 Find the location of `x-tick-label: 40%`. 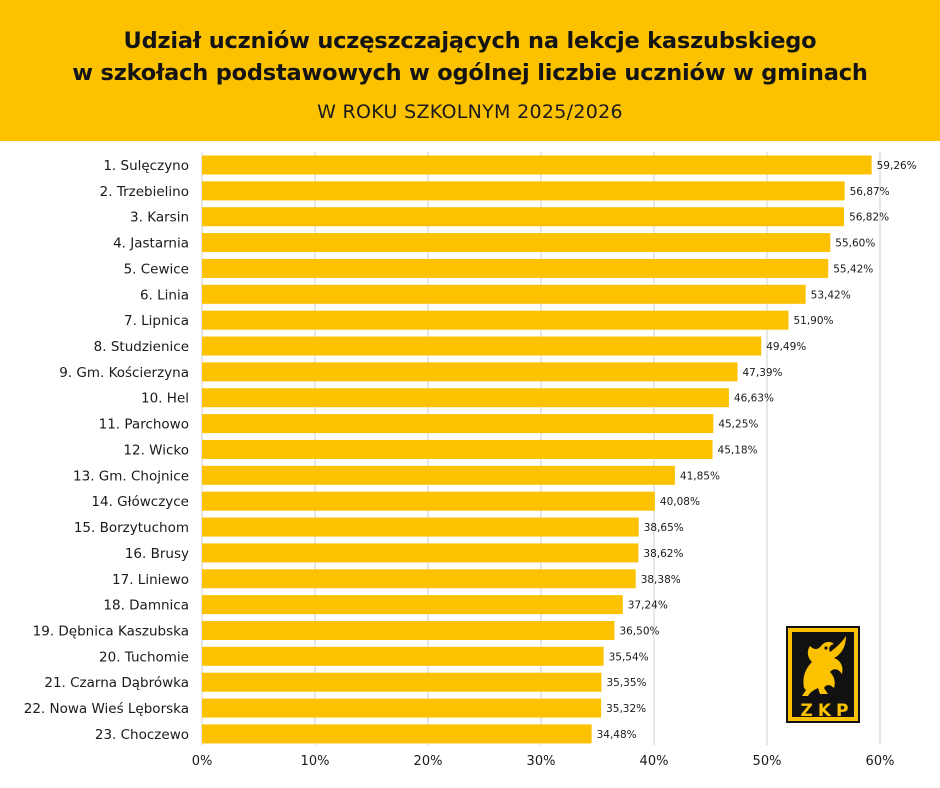

x-tick-label: 40% is located at coordinates (654, 761).